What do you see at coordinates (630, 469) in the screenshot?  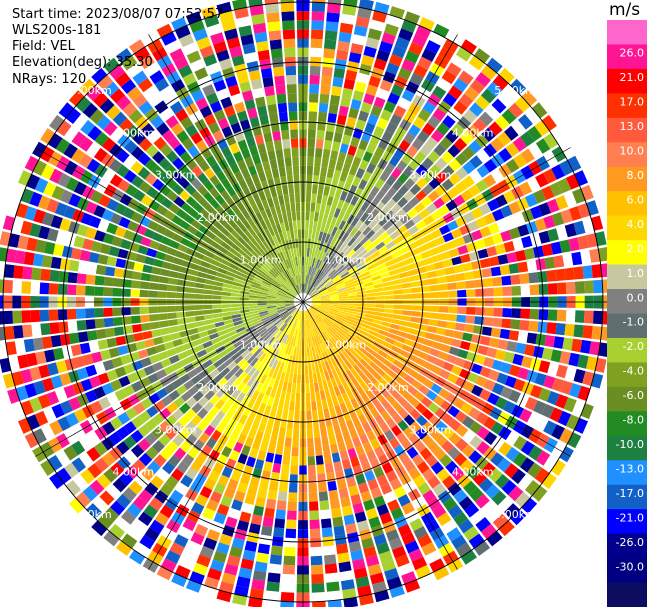 I see `colorbar-tick-label: -13.0` at bounding box center [630, 469].